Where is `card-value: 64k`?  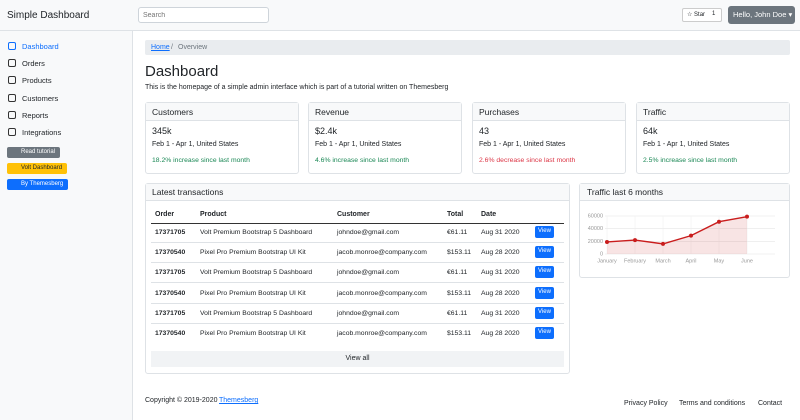
card-value: 64k is located at coordinates (650, 131).